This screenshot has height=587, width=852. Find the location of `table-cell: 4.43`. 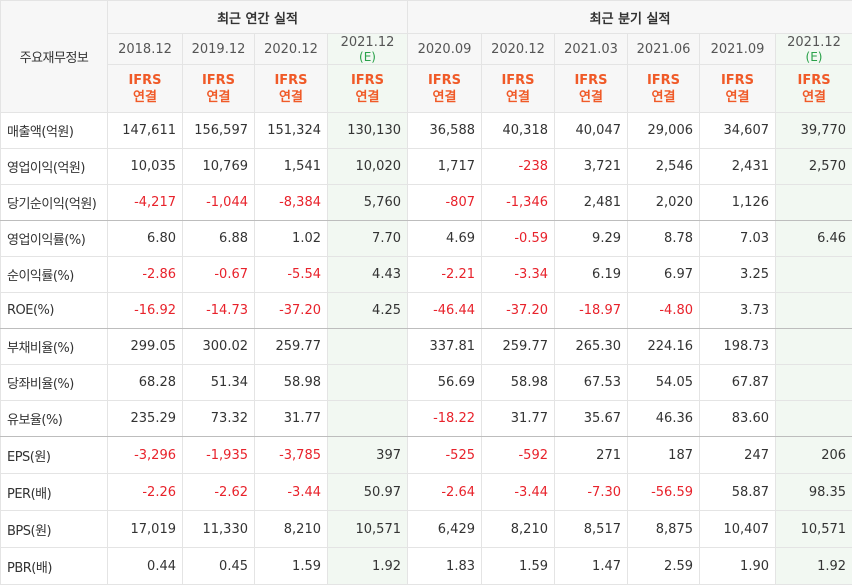

table-cell: 4.43 is located at coordinates (367, 274).